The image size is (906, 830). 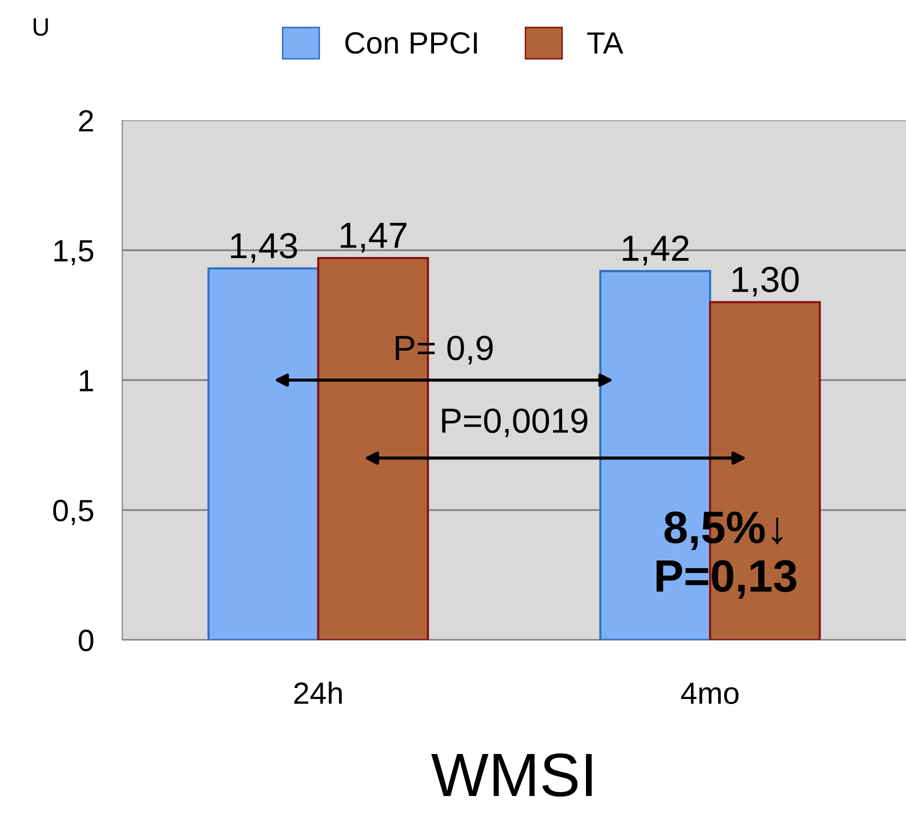 I want to click on legend-label: TA, so click(x=605, y=43).